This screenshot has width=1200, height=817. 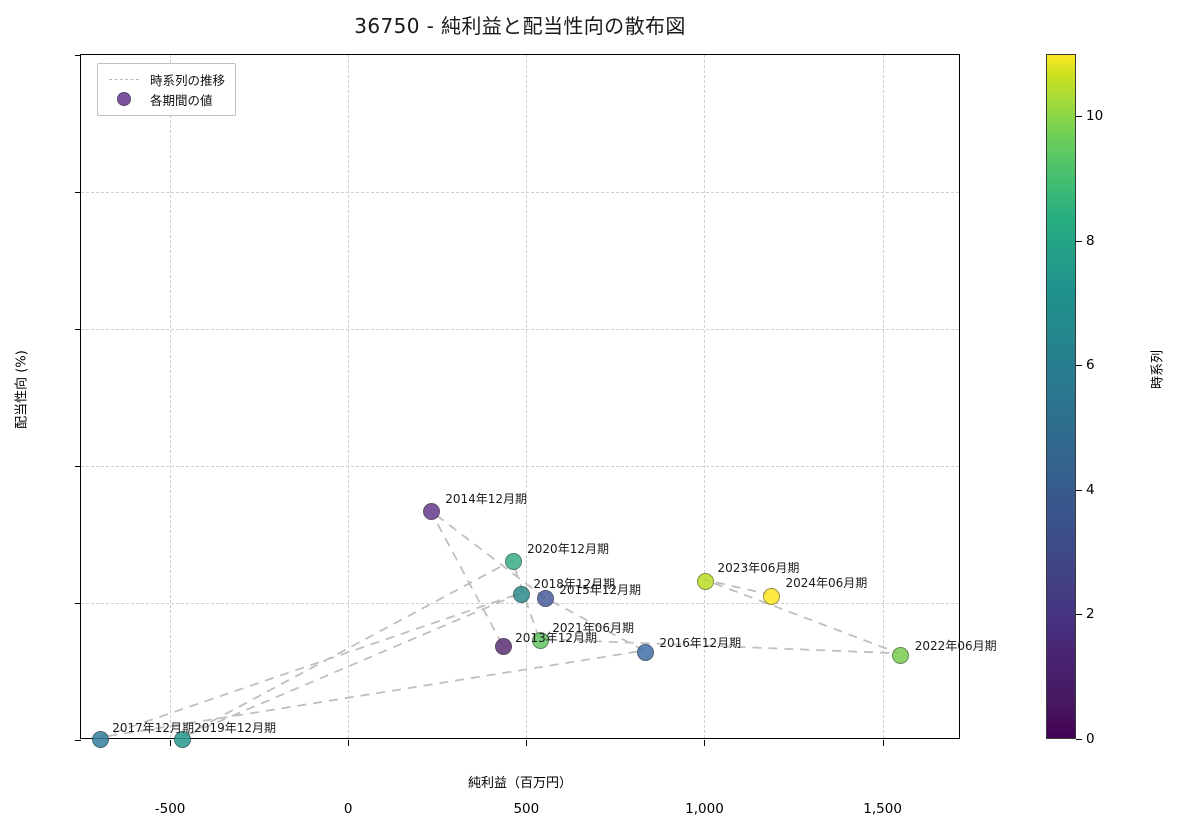 I want to click on legend-label-trend: 時系列の推移, so click(x=188, y=80).